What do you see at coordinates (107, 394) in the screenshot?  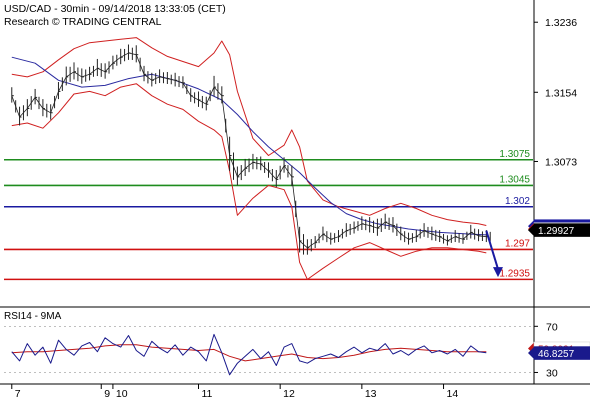 I see `x-tick-label: 9` at bounding box center [107, 394].